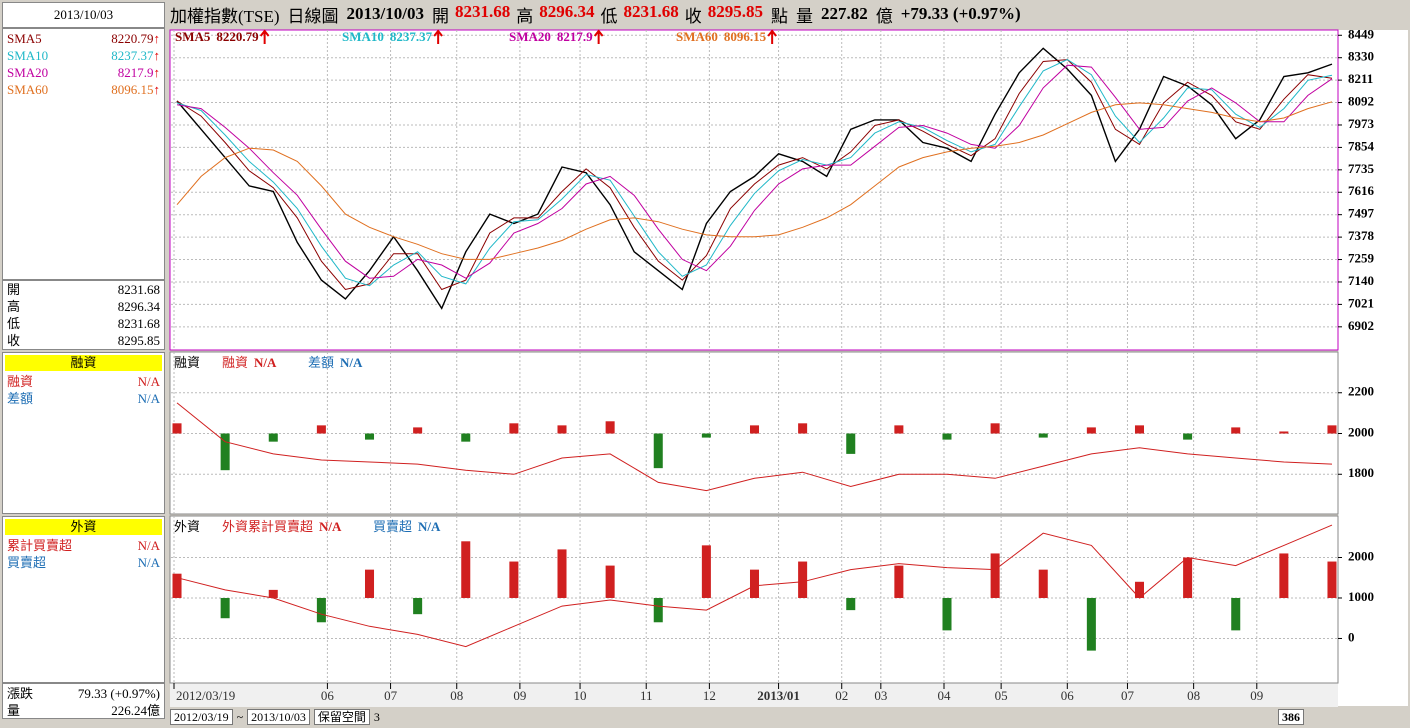 The width and height of the screenshot is (1410, 728). Describe the element at coordinates (392, 526) in the screenshot. I see `legend-name: 買賣超` at that location.